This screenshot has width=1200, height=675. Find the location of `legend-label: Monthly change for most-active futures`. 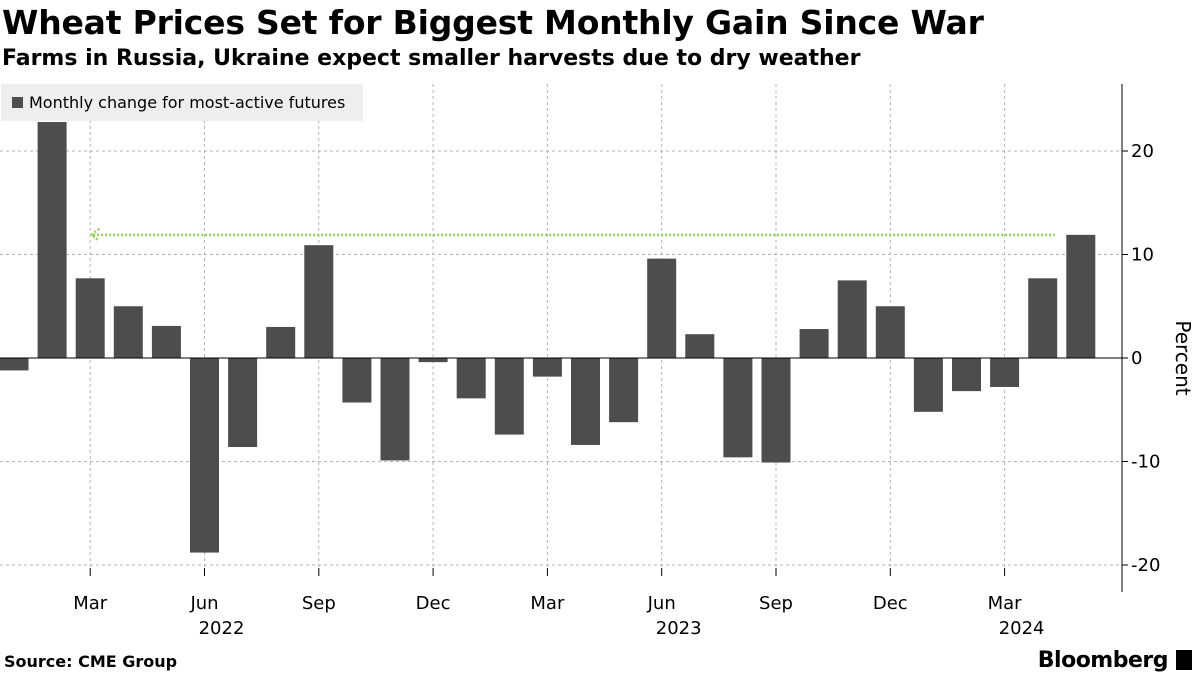

legend-label: Monthly change for most-active futures is located at coordinates (187, 102).